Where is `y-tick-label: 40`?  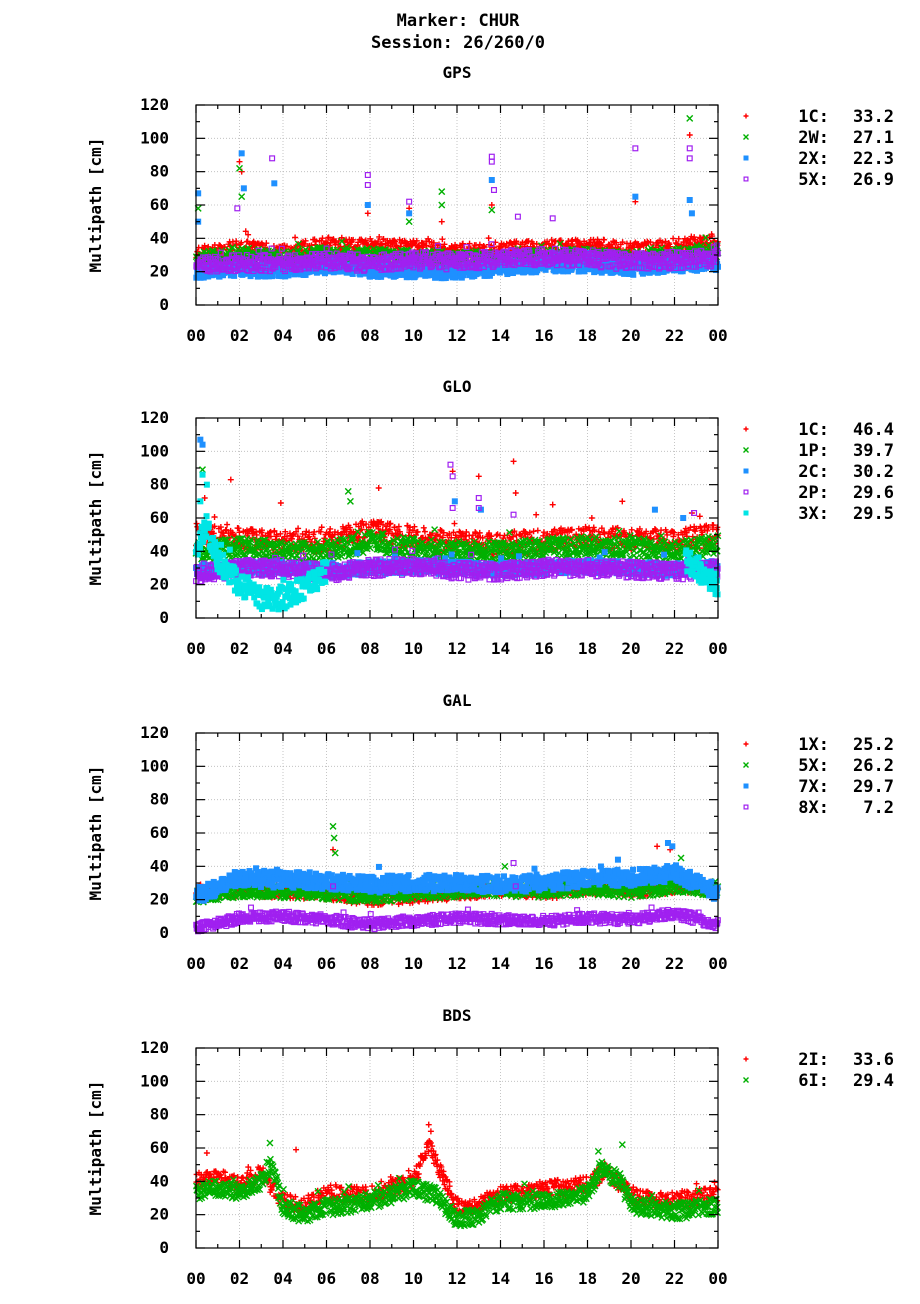 y-tick-label: 40 is located at coordinates (159, 237).